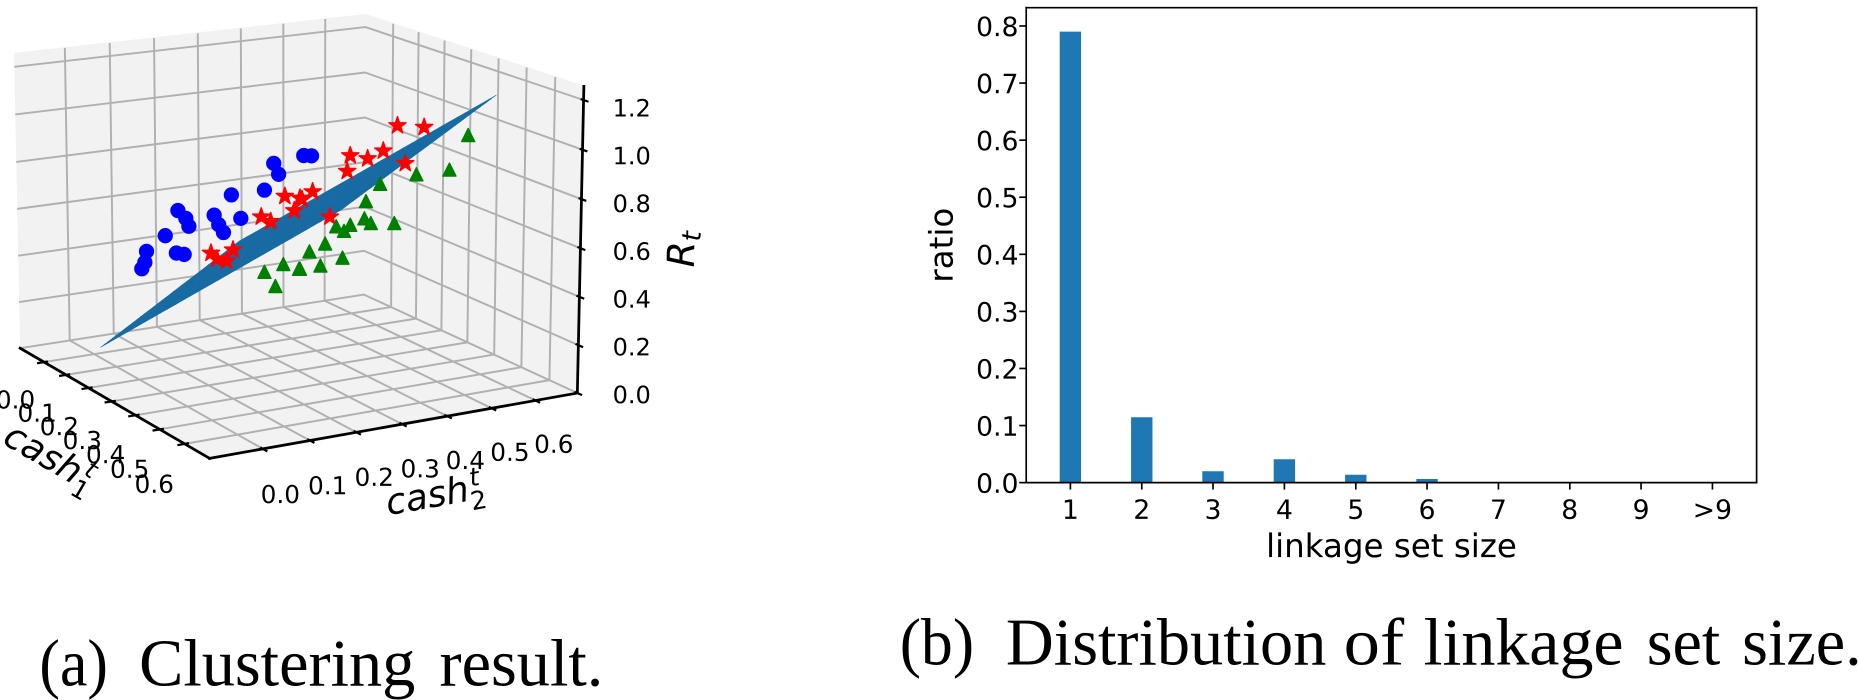 This screenshot has width=1858, height=700. Describe the element at coordinates (1166, 643) in the screenshot. I see `svg-text: Distribution` at that location.